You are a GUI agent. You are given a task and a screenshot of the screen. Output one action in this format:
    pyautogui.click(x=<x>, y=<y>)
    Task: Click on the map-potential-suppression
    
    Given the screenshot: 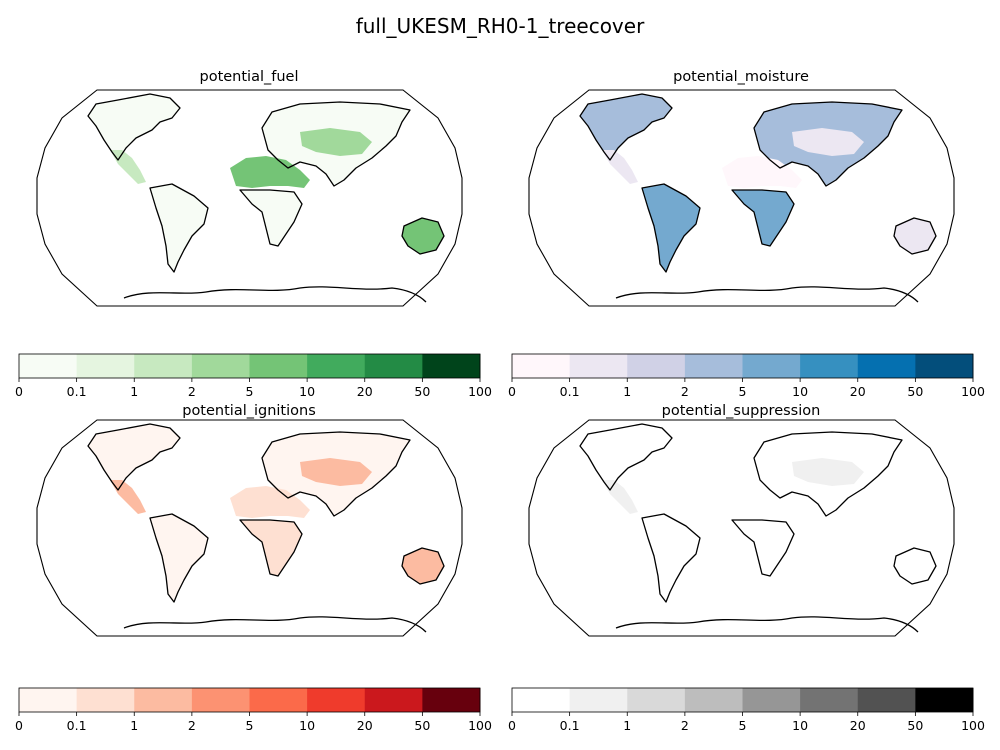 What is the action you would take?
    pyautogui.click(x=741, y=528)
    